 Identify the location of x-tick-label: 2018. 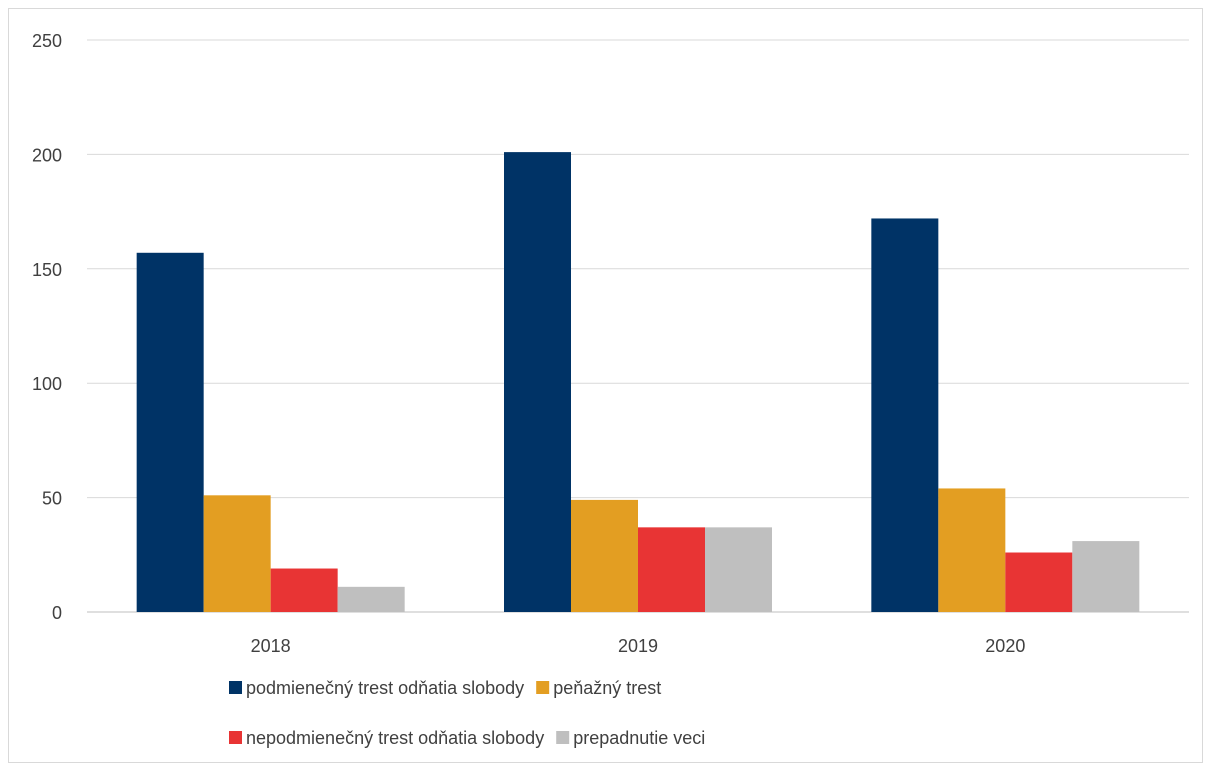
(271, 646).